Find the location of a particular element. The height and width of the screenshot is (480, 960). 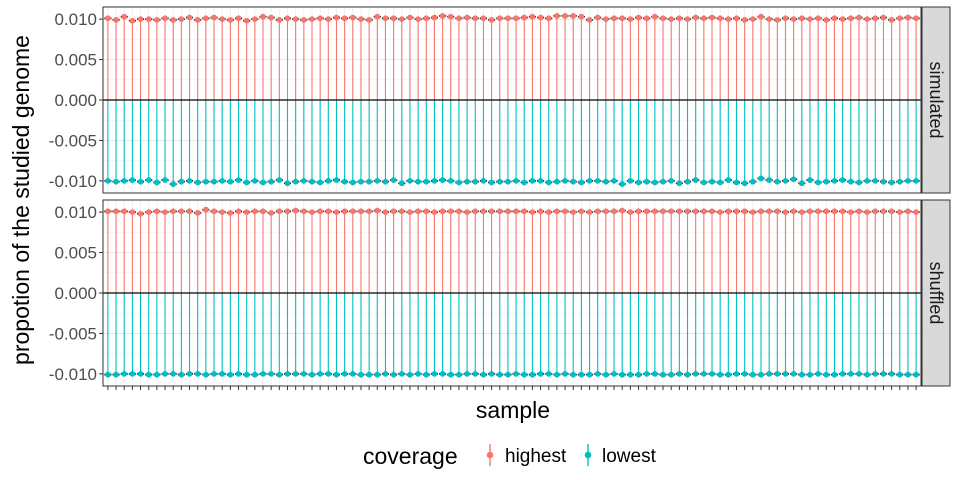

legend-key-highest is located at coordinates (490, 455).